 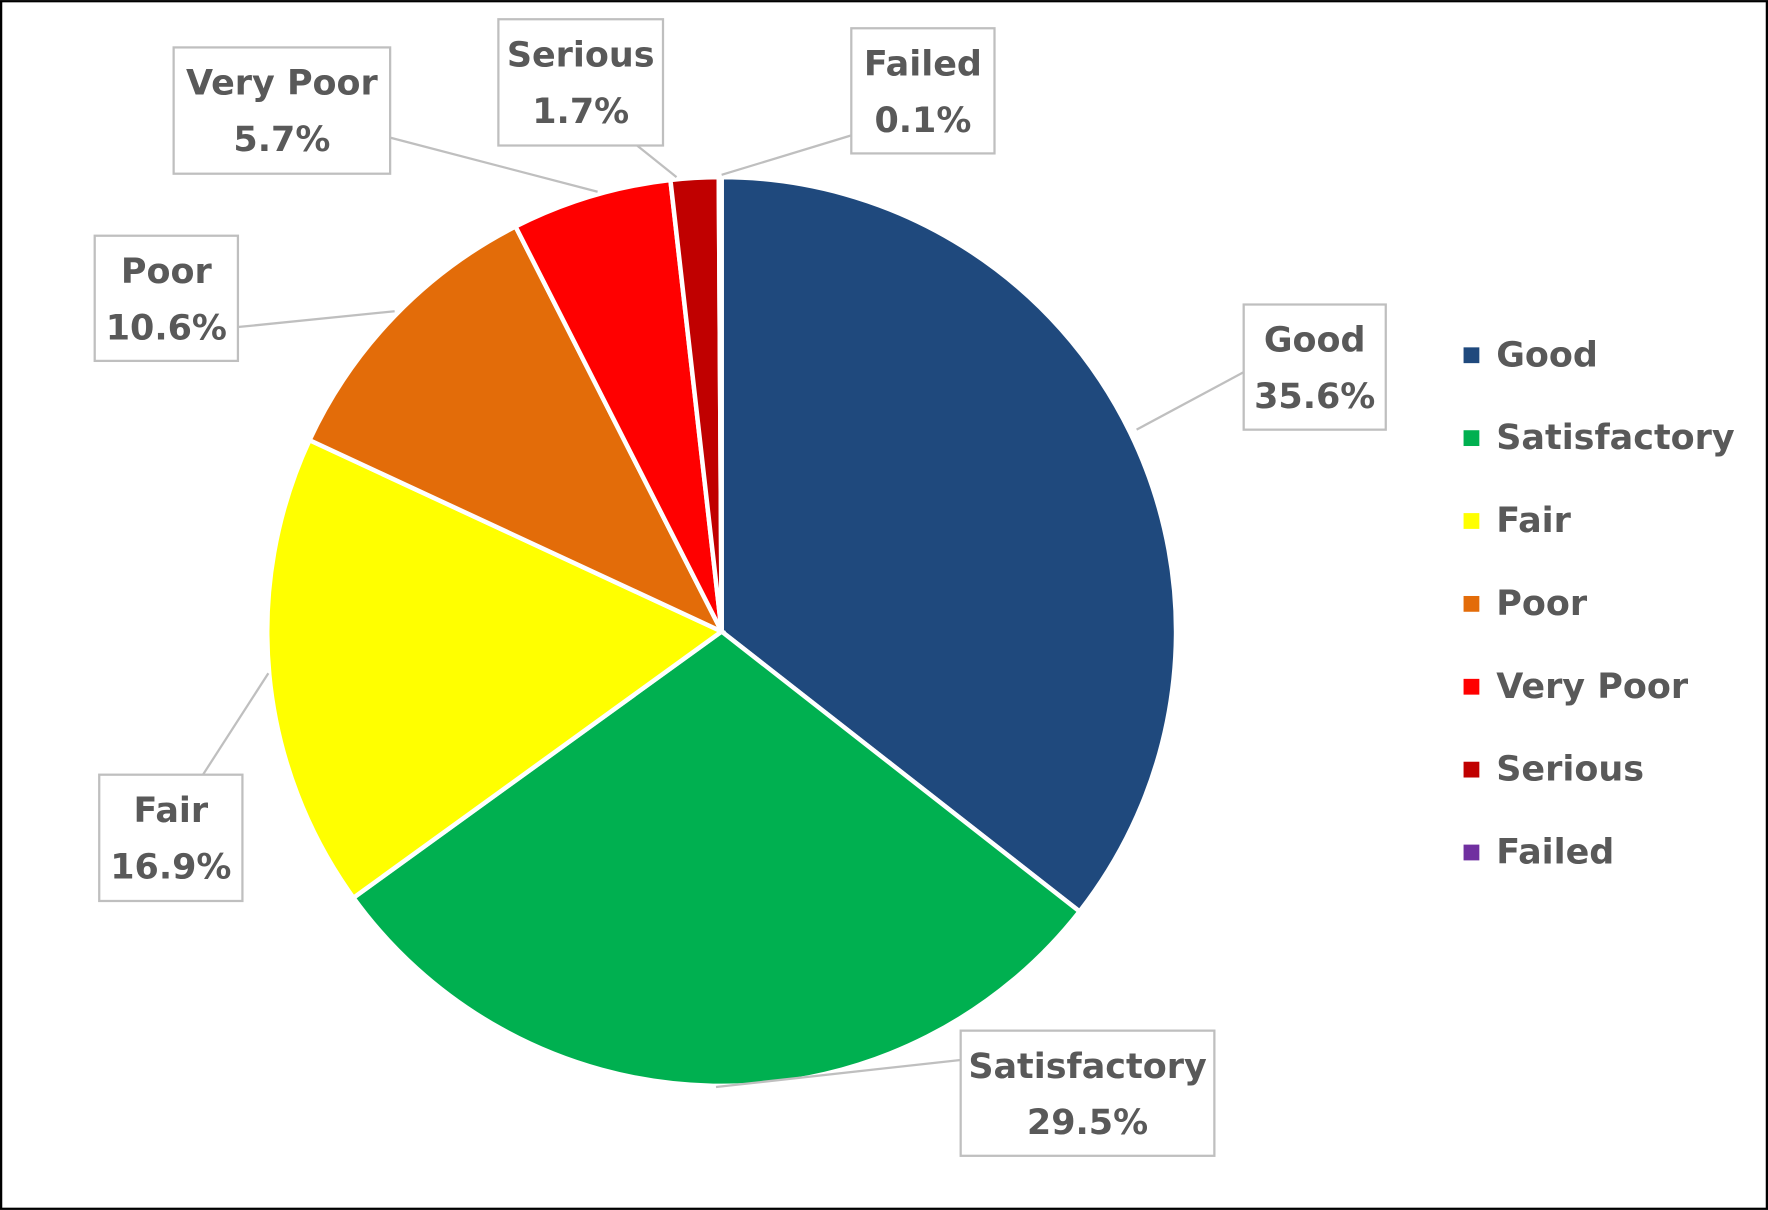 What do you see at coordinates (1542, 604) in the screenshot?
I see `legend-label: Poor` at bounding box center [1542, 604].